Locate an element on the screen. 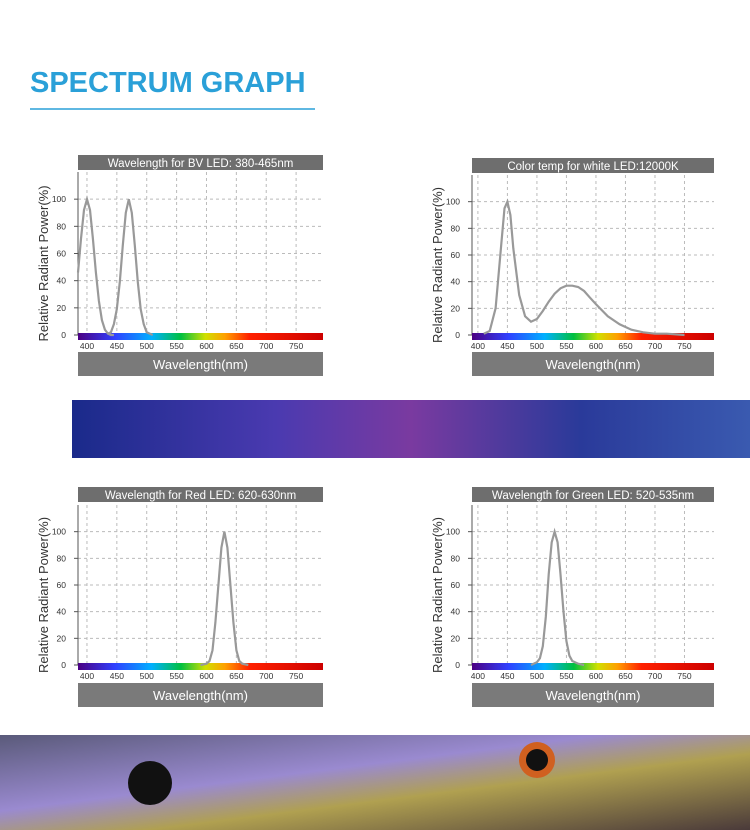 The width and height of the screenshot is (750, 830). fish-photo is located at coordinates (375, 782).